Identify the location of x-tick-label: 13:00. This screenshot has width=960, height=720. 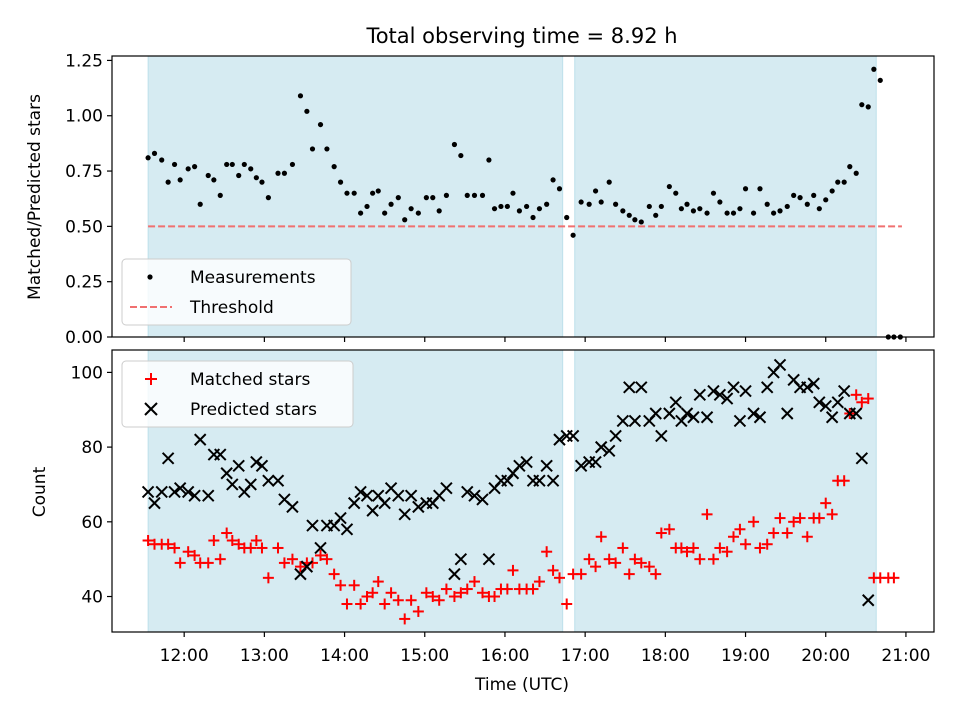
(264, 656).